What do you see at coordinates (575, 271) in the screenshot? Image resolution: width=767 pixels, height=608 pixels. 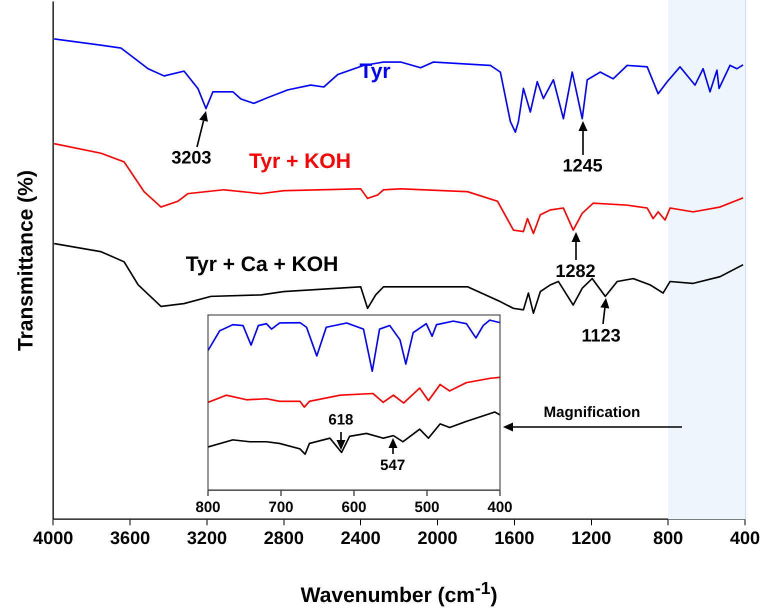 I see `annotation: 1282` at bounding box center [575, 271].